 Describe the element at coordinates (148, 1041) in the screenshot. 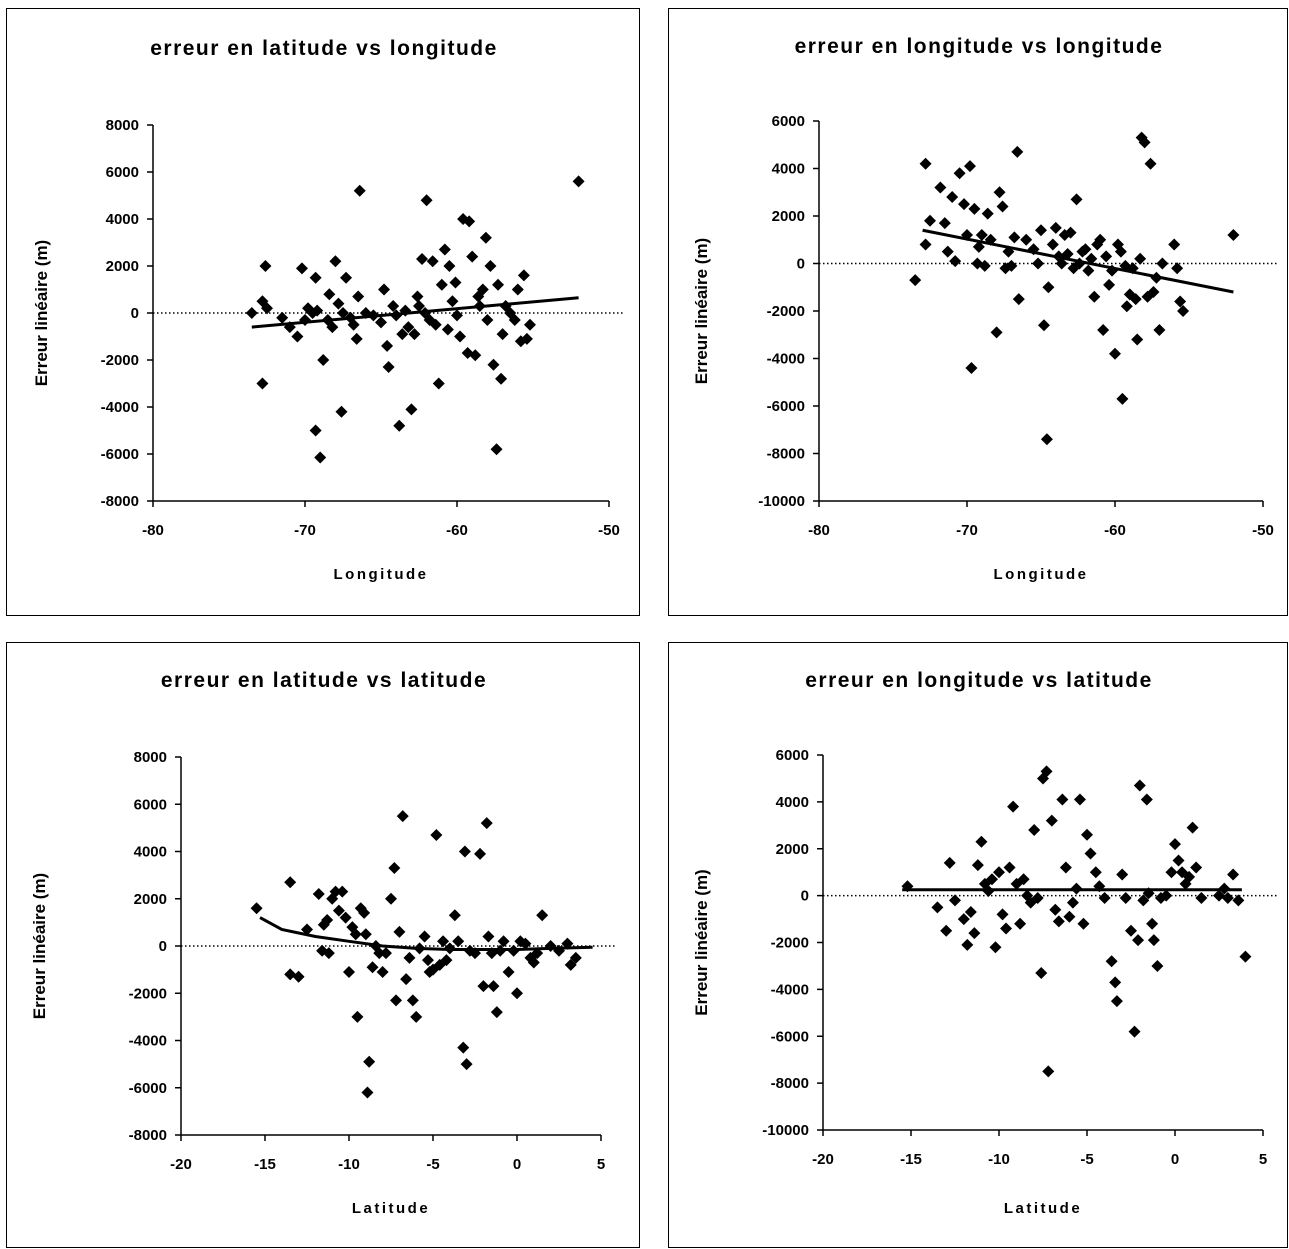

I see `y-tick-label: -4000` at that location.